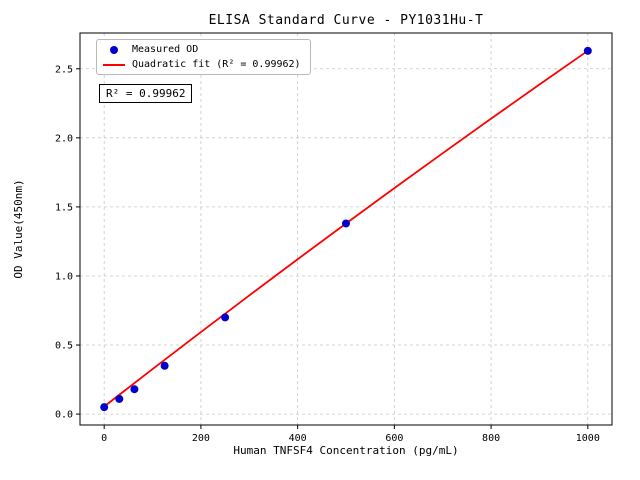 The height and width of the screenshot is (480, 640). What do you see at coordinates (64, 276) in the screenshot?
I see `svg-text: 1.0` at bounding box center [64, 276].